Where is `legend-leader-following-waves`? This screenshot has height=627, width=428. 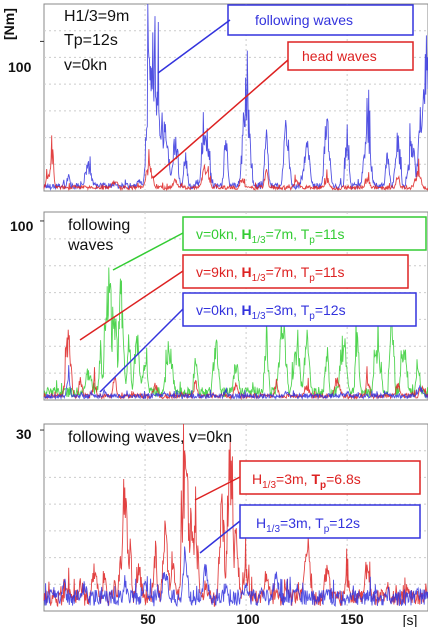 legend-leader-following-waves is located at coordinates (194, 46).